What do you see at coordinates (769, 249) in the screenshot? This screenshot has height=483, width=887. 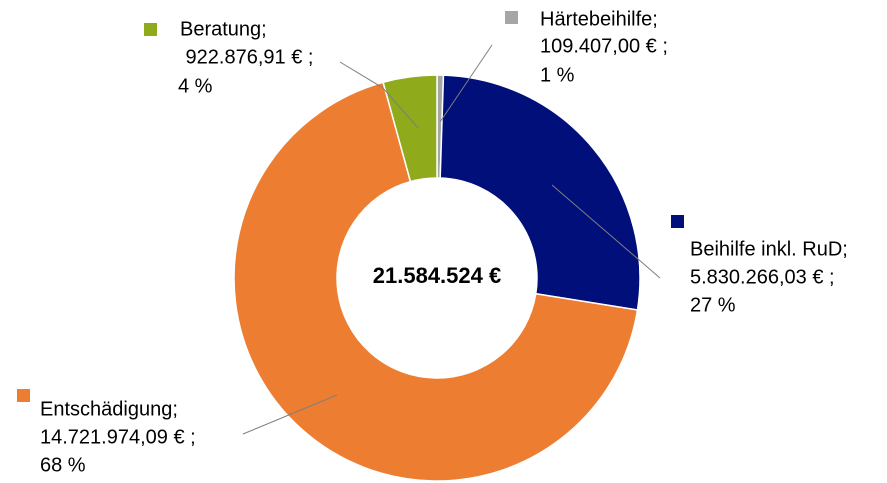 I see `category-label: Beihilfe inkl. RuD;` at bounding box center [769, 249].